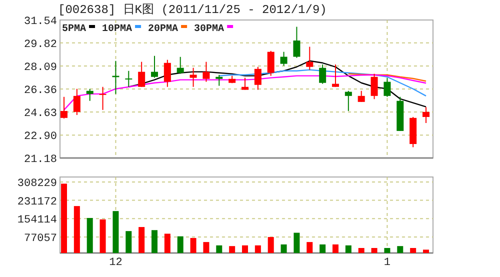  I want to click on y-tick-label: 29.82, so click(40, 44).